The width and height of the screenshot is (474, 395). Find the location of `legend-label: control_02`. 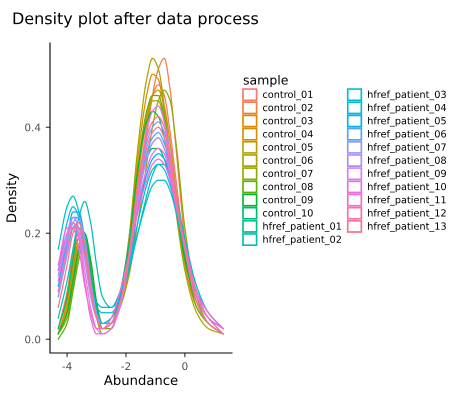

legend-label: control_02 is located at coordinates (287, 109).